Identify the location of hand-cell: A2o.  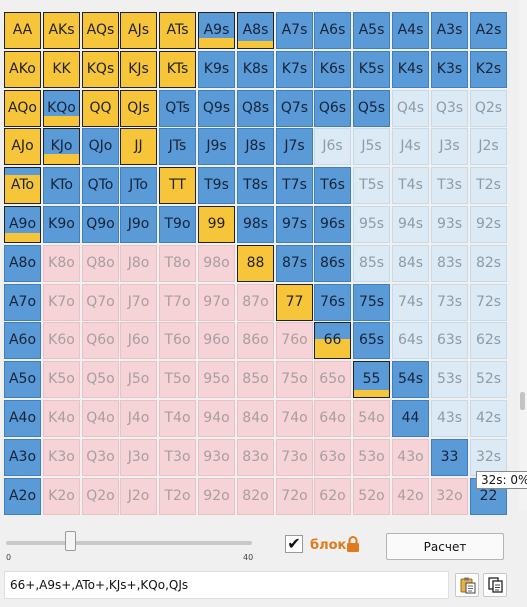
(22, 496).